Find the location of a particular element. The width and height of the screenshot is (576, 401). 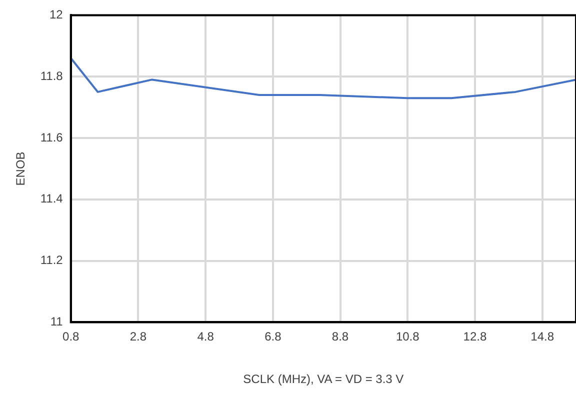

y-tick-label: 11.6 is located at coordinates (52, 137).